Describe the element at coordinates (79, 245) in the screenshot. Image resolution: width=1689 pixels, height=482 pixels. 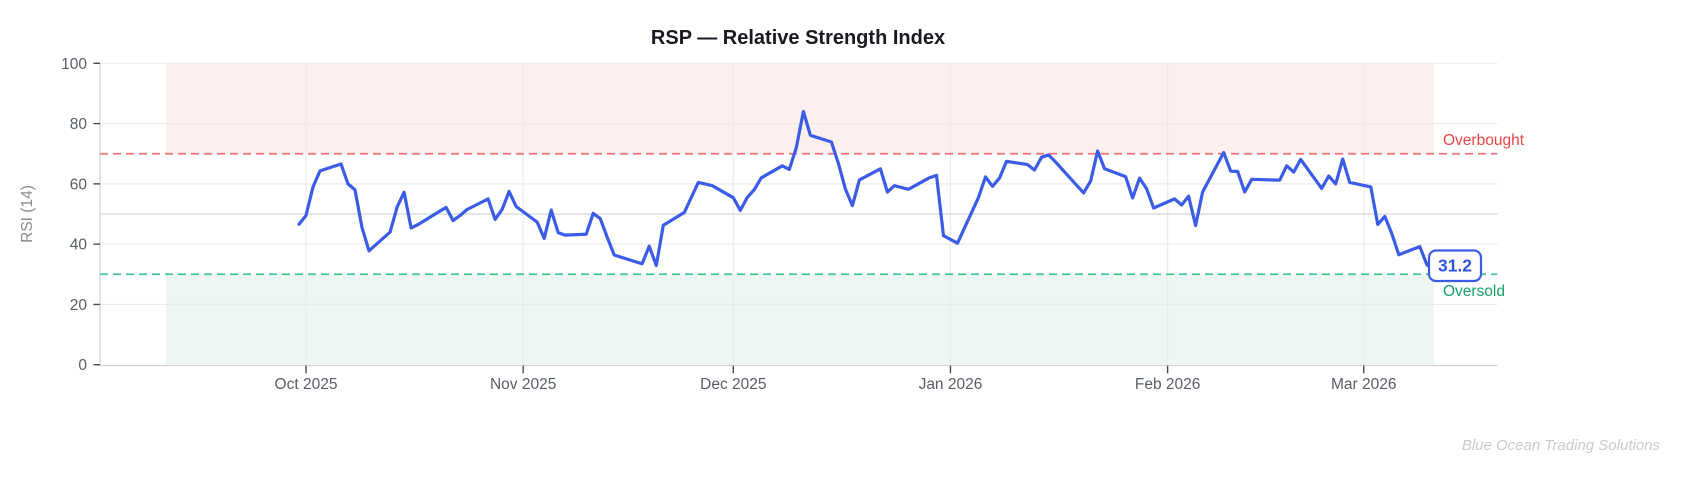
I see `y-tick-label: 40` at that location.